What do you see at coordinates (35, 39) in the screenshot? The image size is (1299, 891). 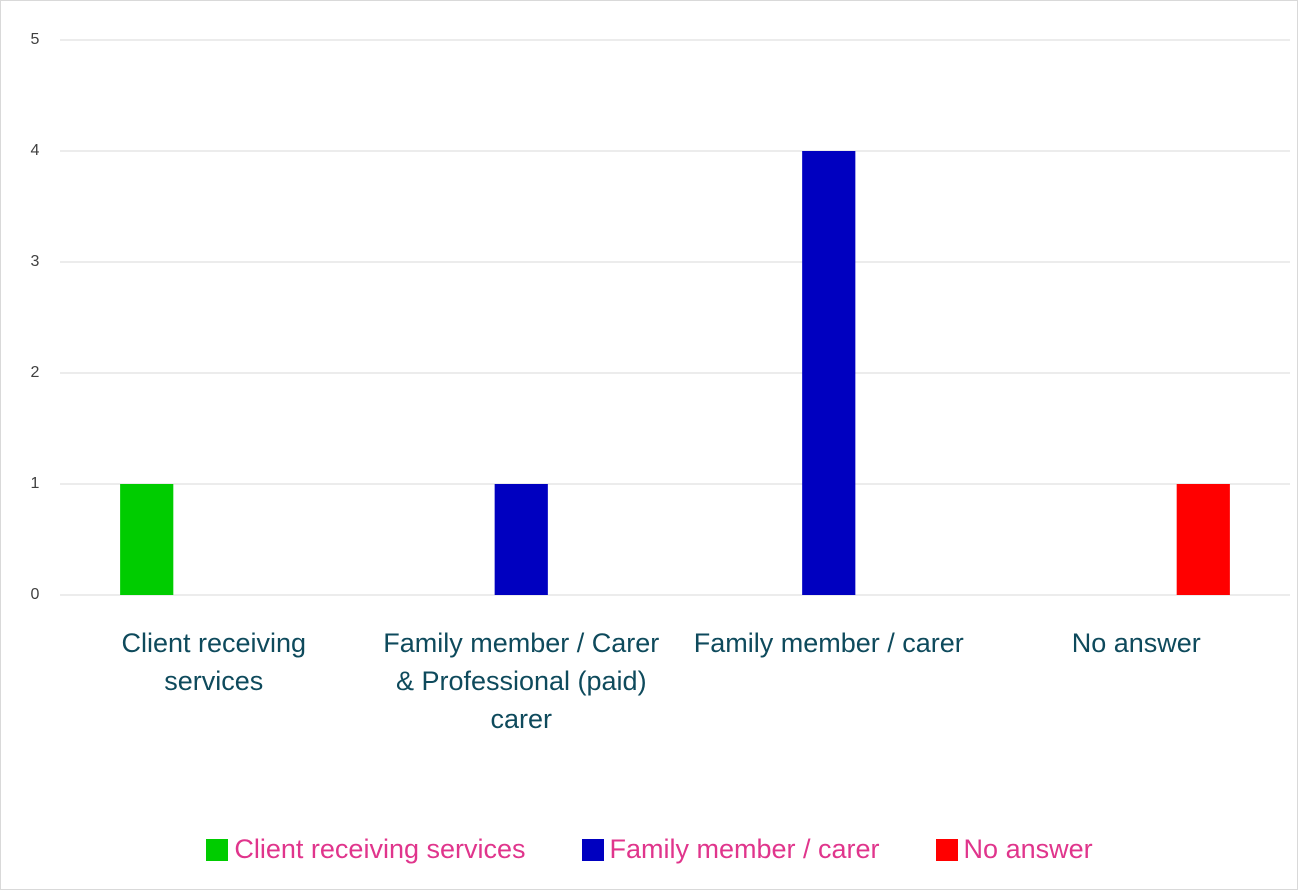 I see `y-tick-label: 5` at bounding box center [35, 39].